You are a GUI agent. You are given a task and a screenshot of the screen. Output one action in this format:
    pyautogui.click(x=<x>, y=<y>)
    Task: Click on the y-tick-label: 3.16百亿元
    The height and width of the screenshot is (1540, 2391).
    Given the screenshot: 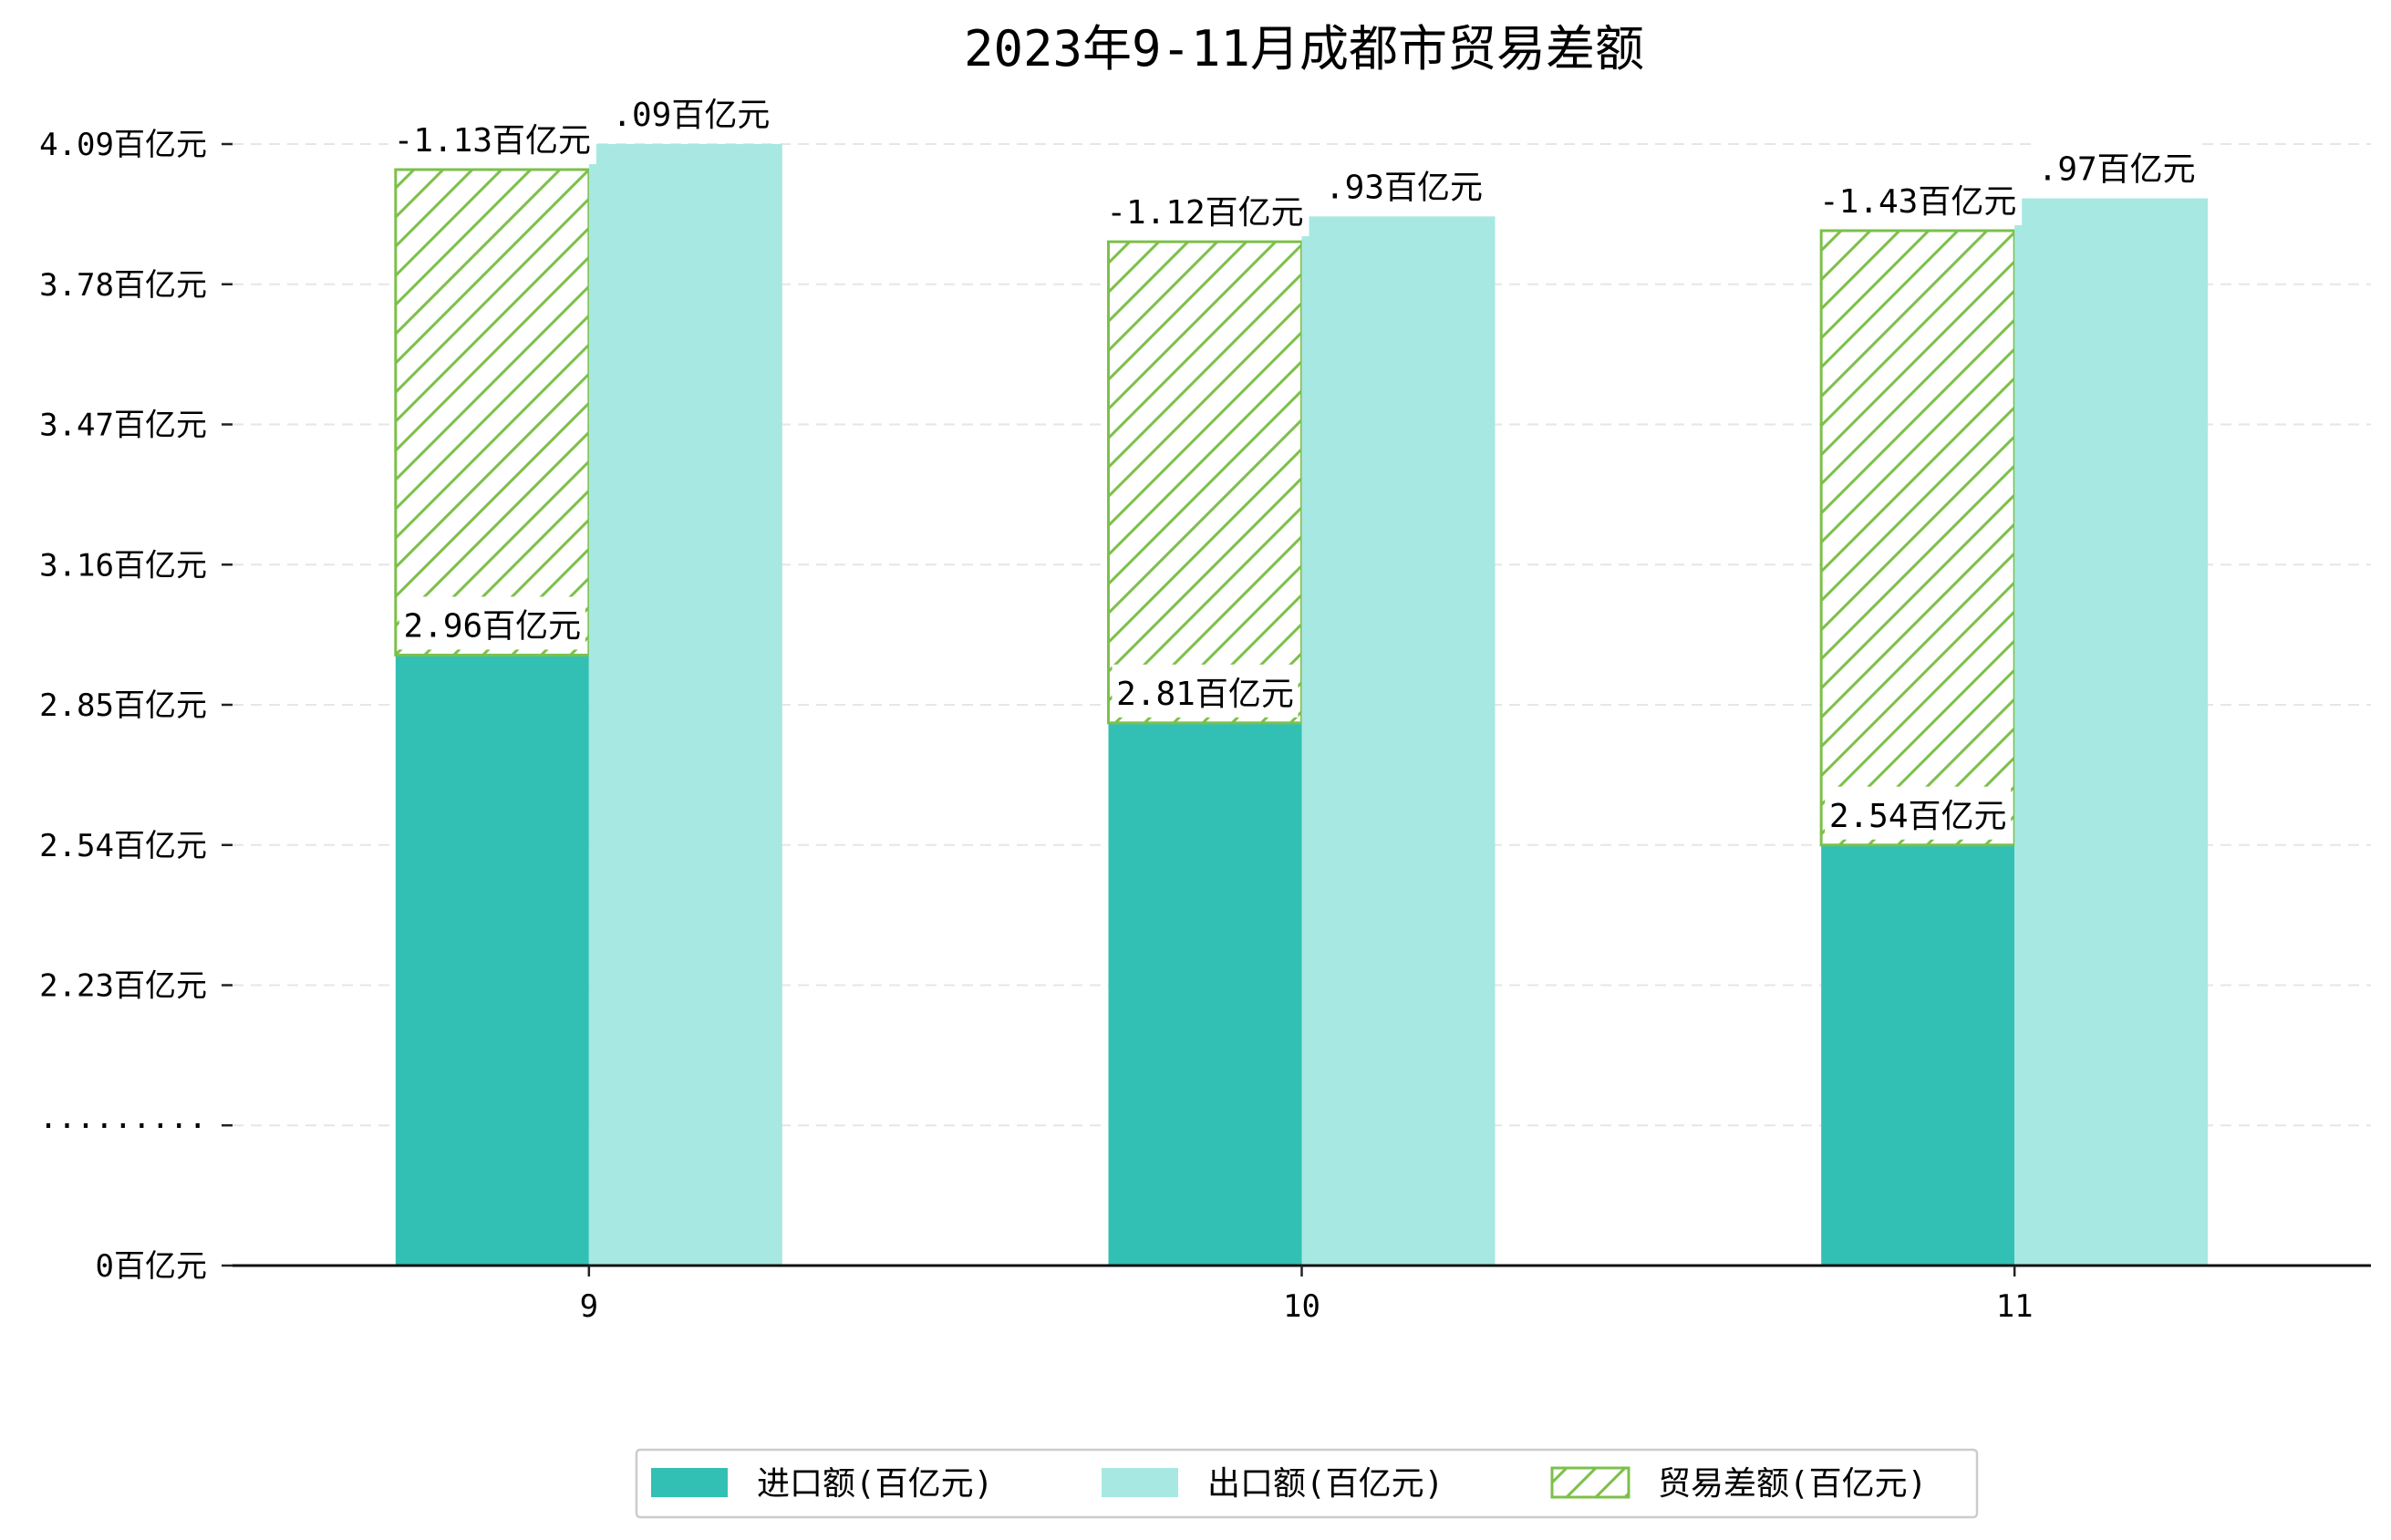 What is the action you would take?
    pyautogui.click(x=123, y=565)
    